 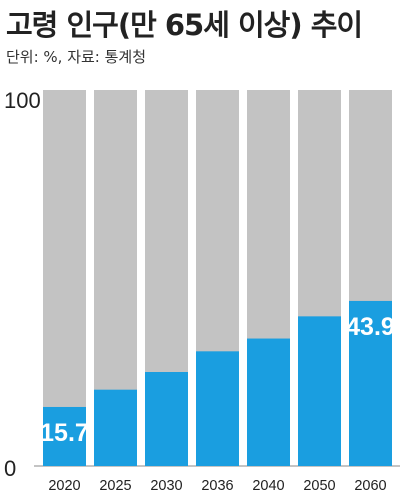 I want to click on x-tick-label-2060: 2060, so click(x=370, y=486).